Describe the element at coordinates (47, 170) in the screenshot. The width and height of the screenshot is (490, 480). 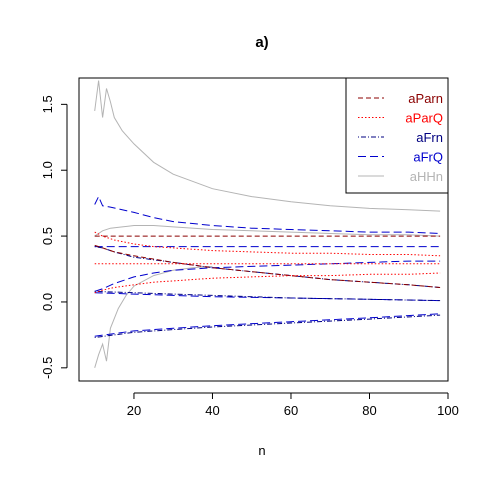
I see `y-tick-label: 1.0` at that location.